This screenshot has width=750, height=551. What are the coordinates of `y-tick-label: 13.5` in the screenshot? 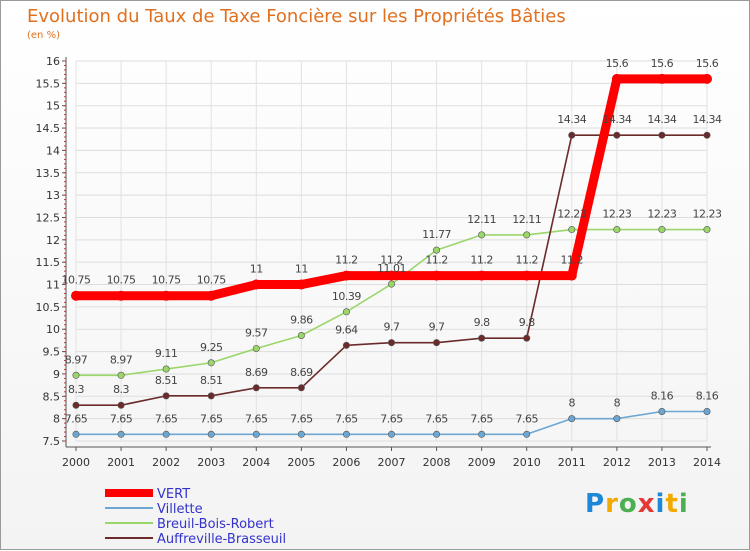 It's located at (48, 173).